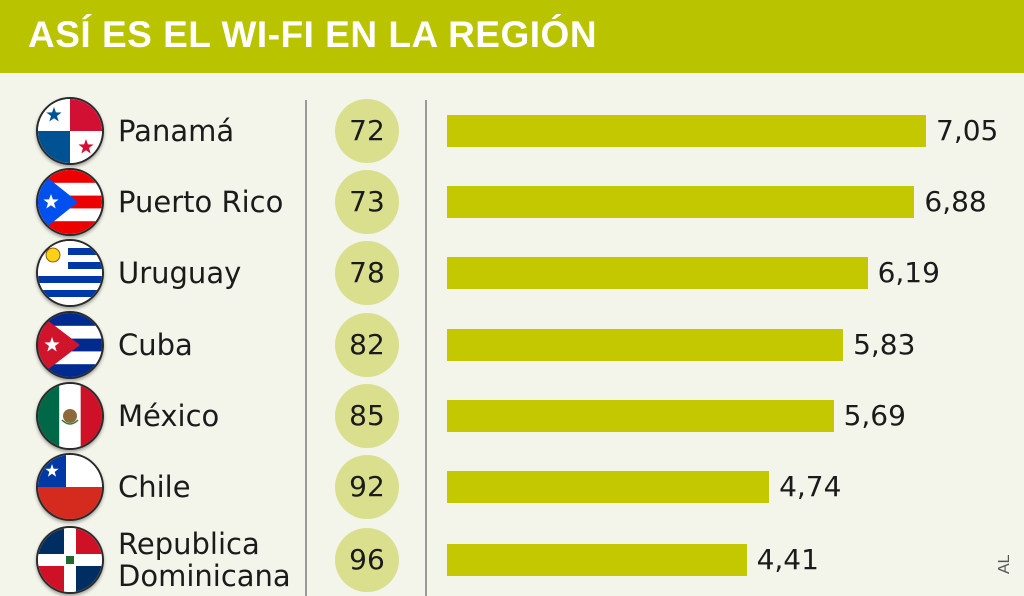  What do you see at coordinates (367, 131) in the screenshot?
I see `rank-badge: 72` at bounding box center [367, 131].